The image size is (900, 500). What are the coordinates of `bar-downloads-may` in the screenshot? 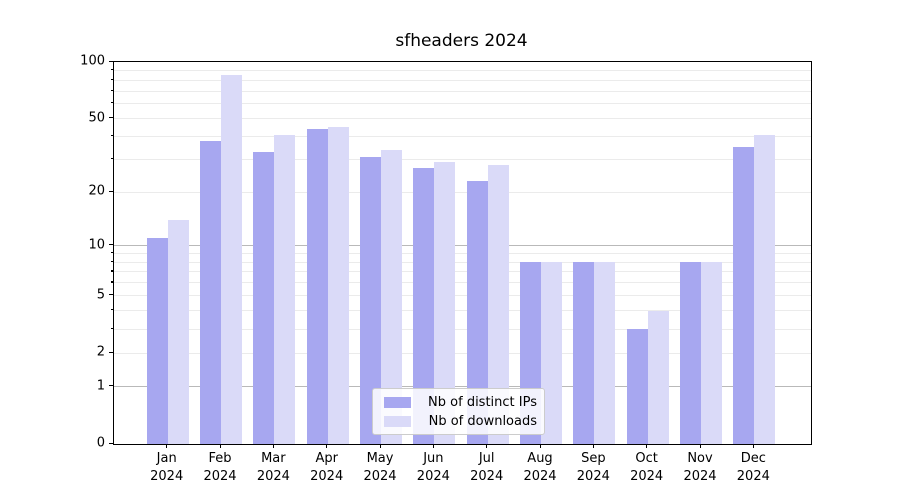 It's located at (392, 296).